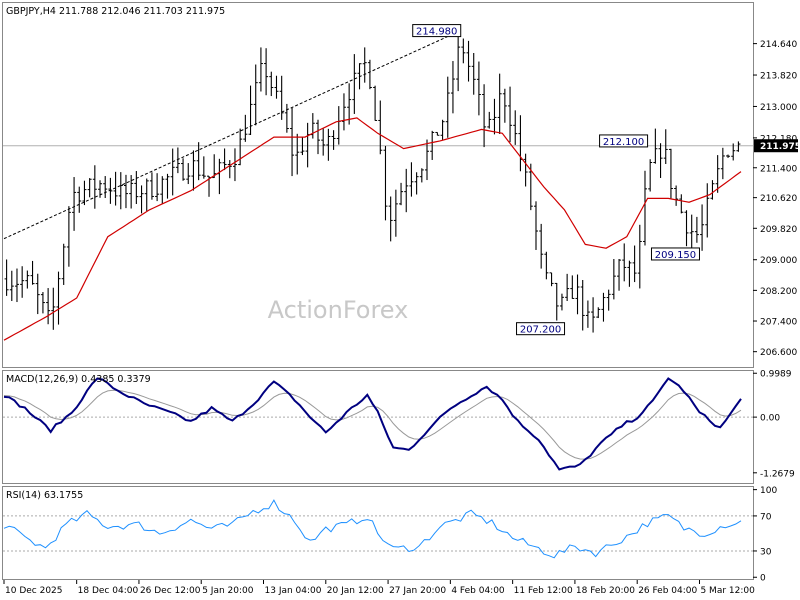  I want to click on macd-label: MACD(12,26,9) 0.4385 0.3379, so click(78, 379).